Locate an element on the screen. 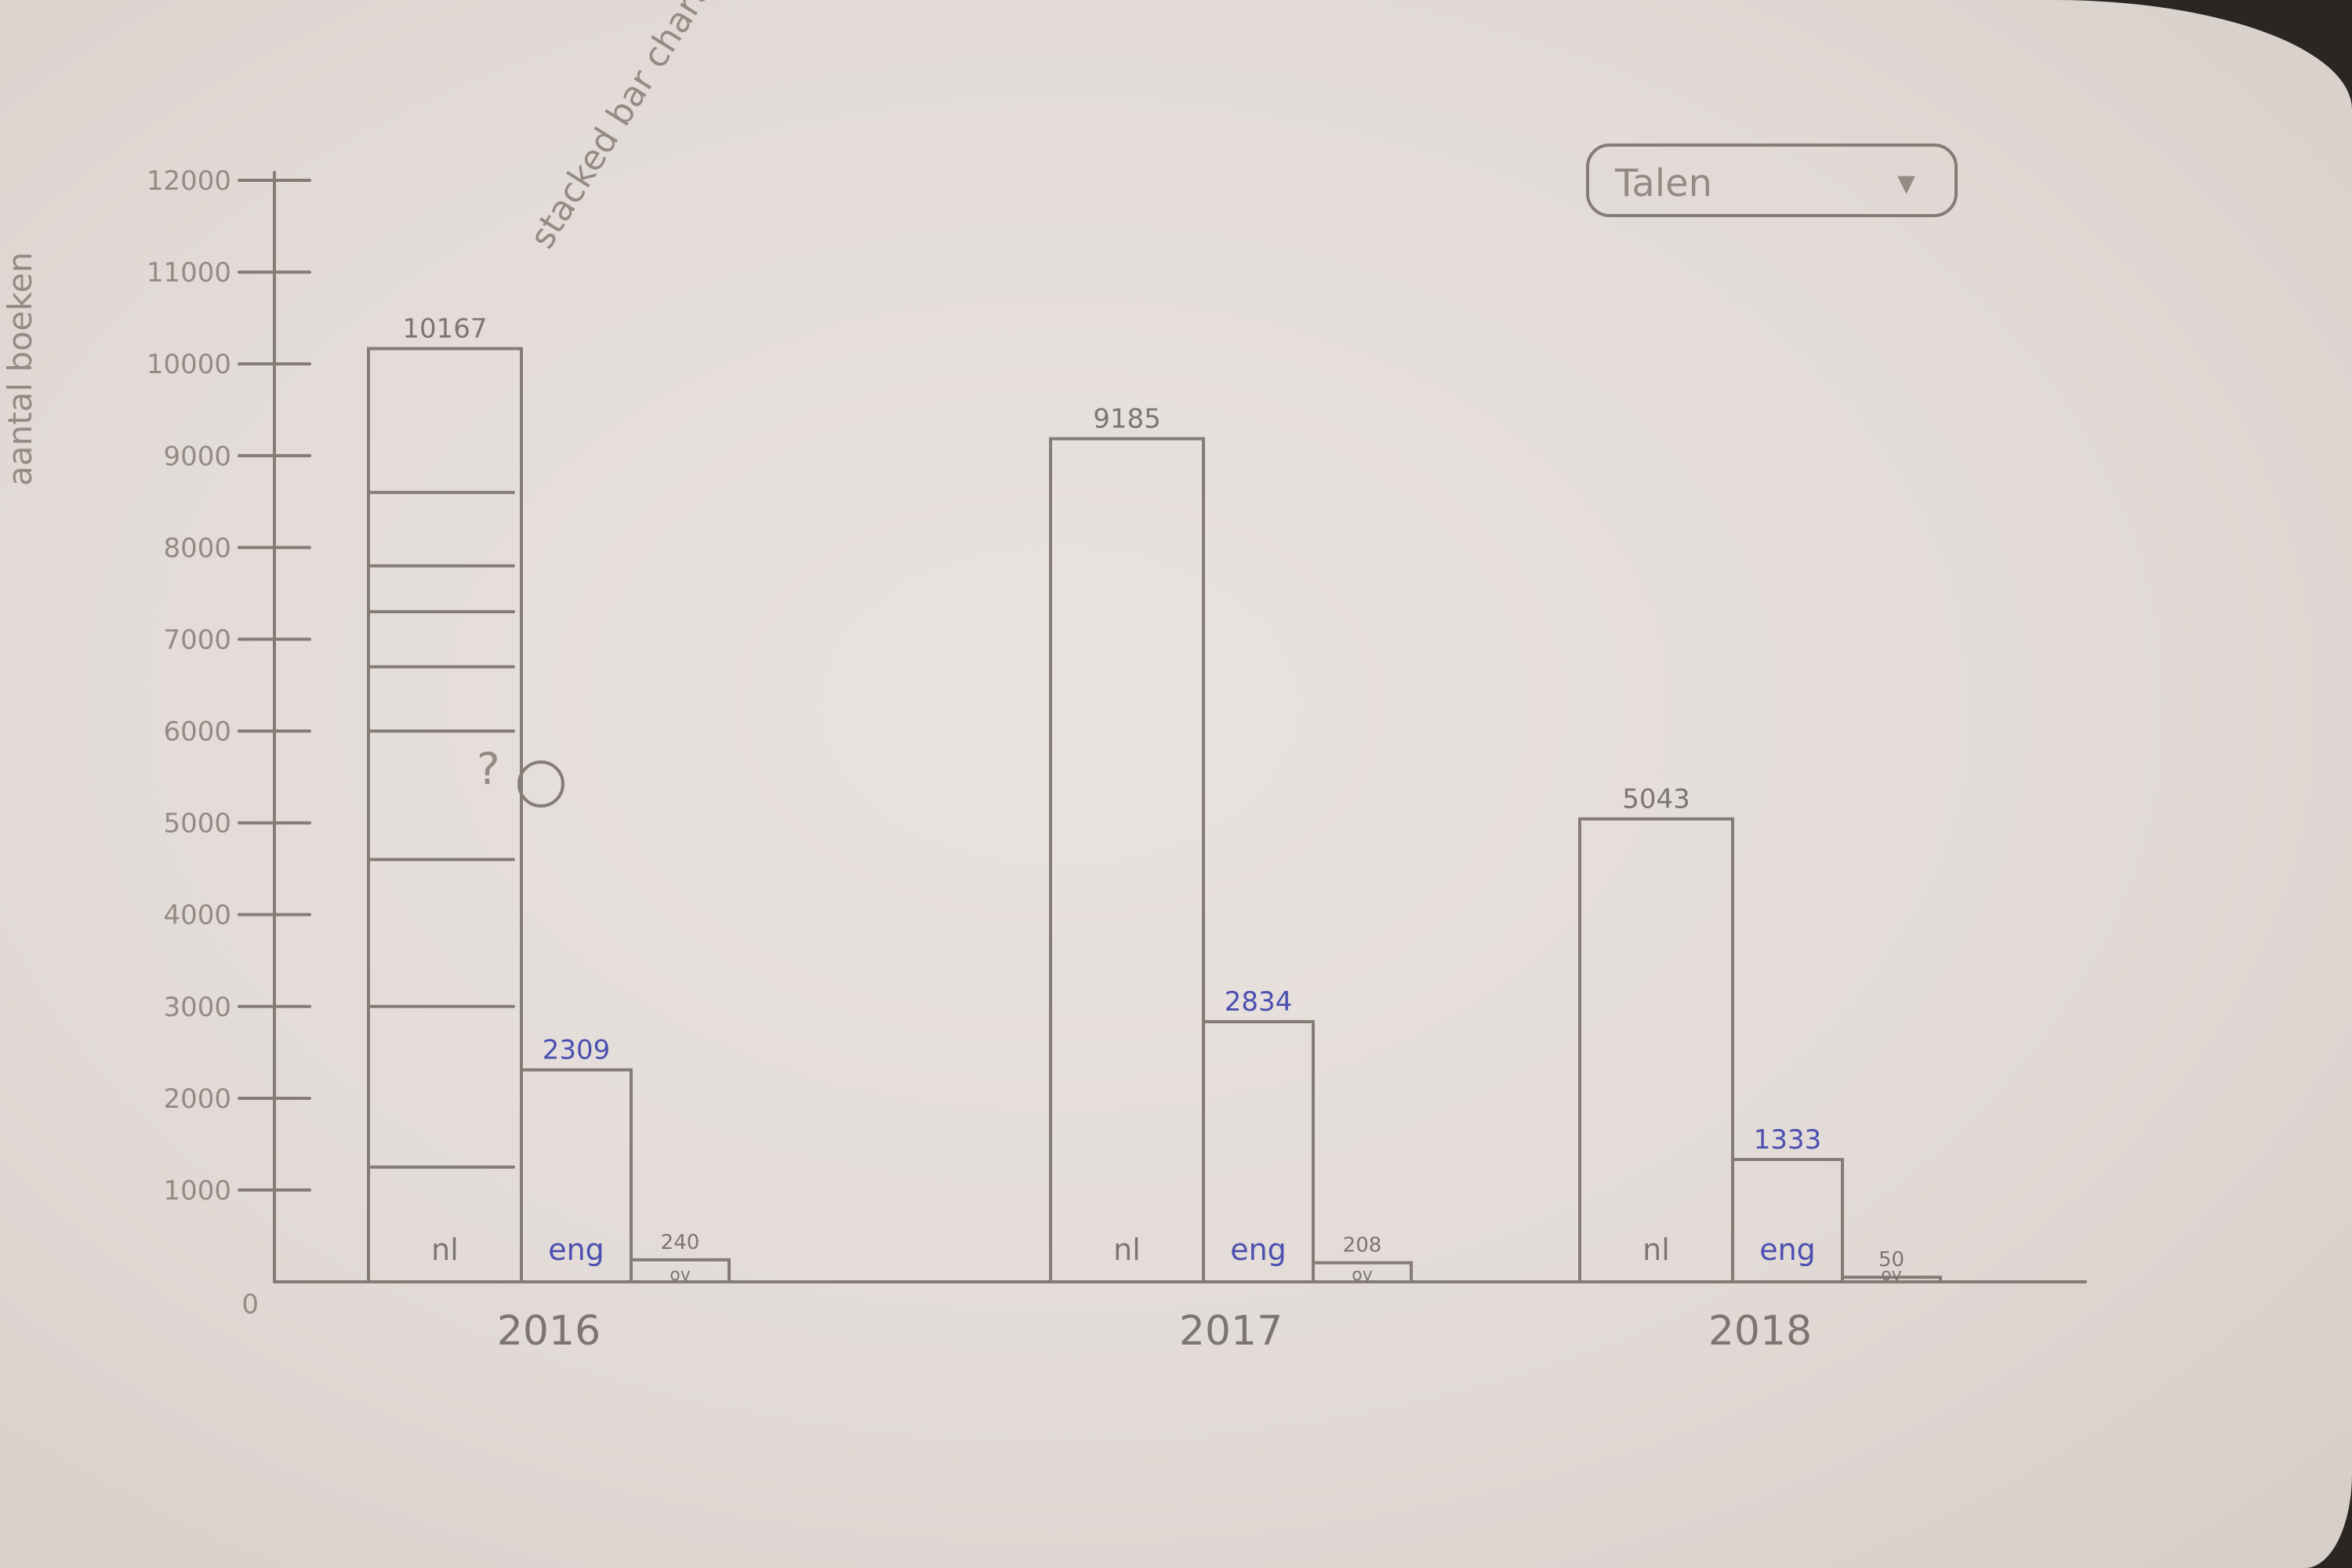 This screenshot has height=1568, width=2352. bar-value-label: 2309 is located at coordinates (577, 1050).